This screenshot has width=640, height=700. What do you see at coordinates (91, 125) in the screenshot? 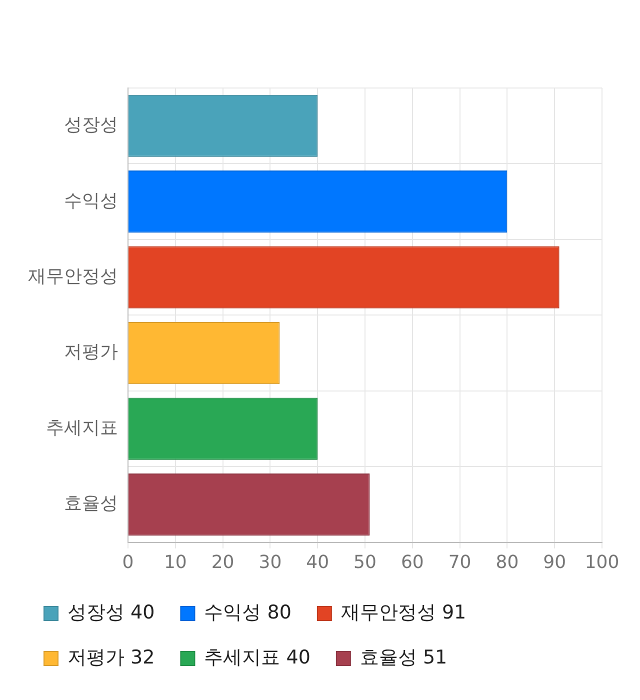
I see `y-tick-label: 성장성` at bounding box center [91, 125].